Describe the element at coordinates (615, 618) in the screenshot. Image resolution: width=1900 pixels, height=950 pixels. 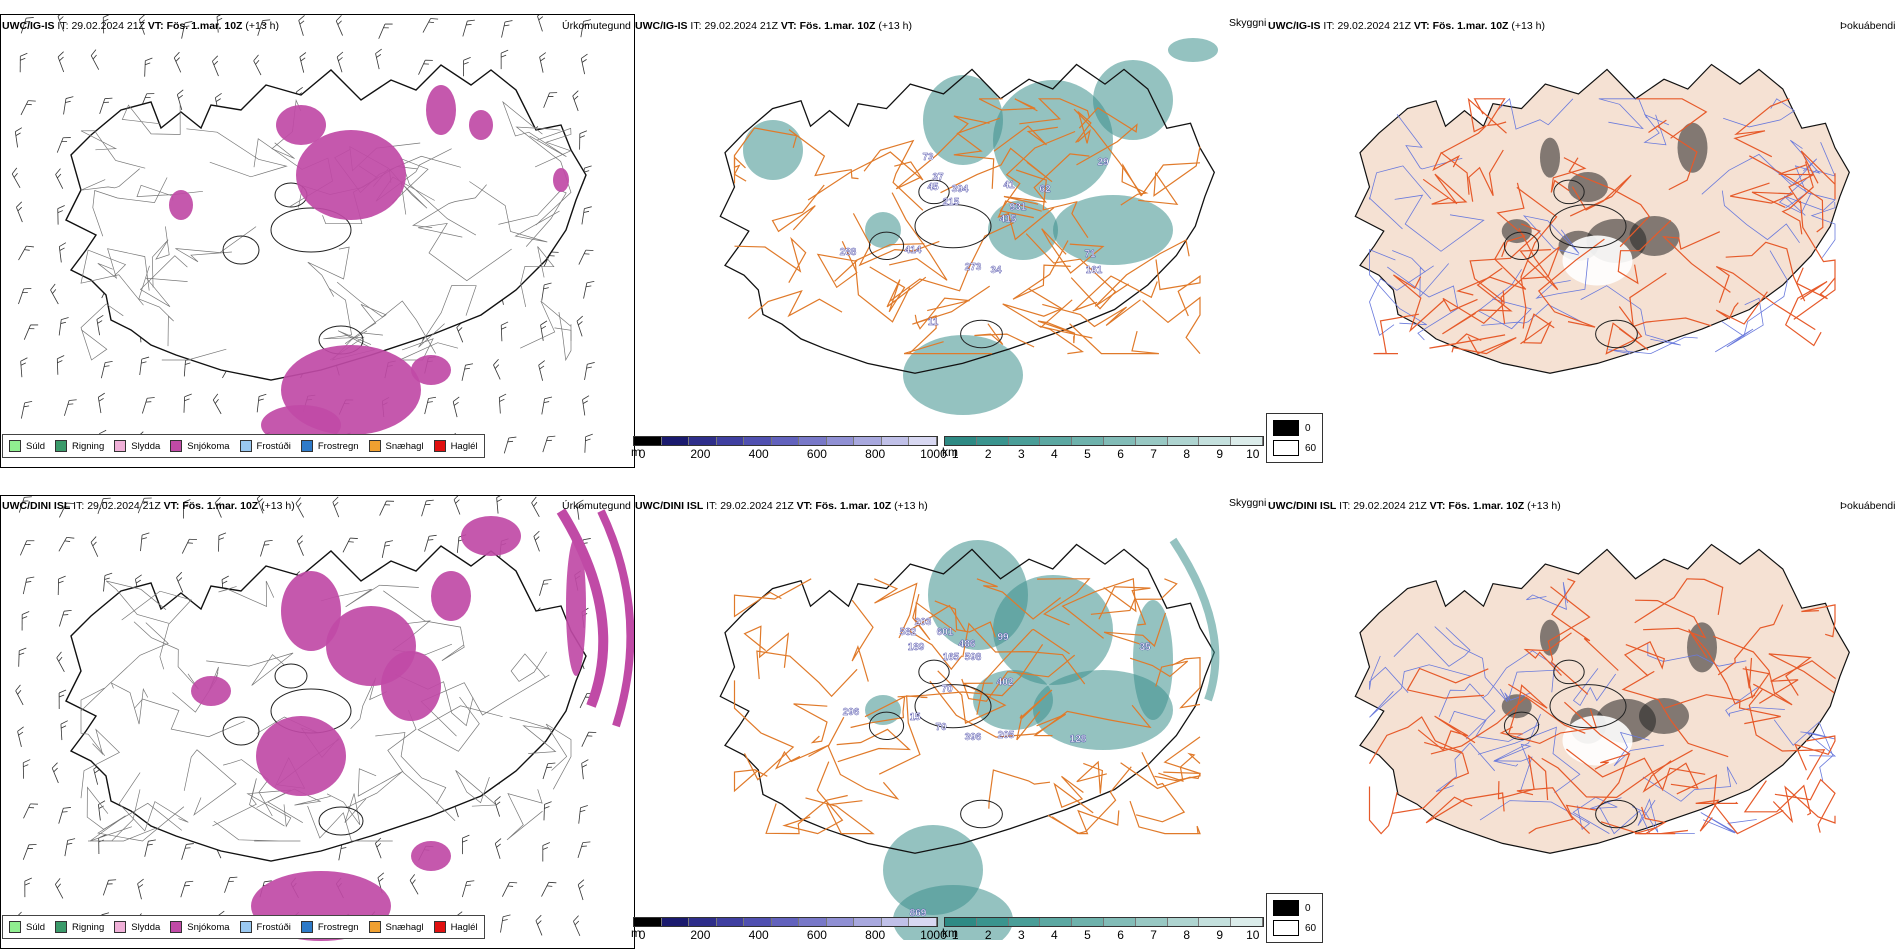
I see `snow-band` at that location.